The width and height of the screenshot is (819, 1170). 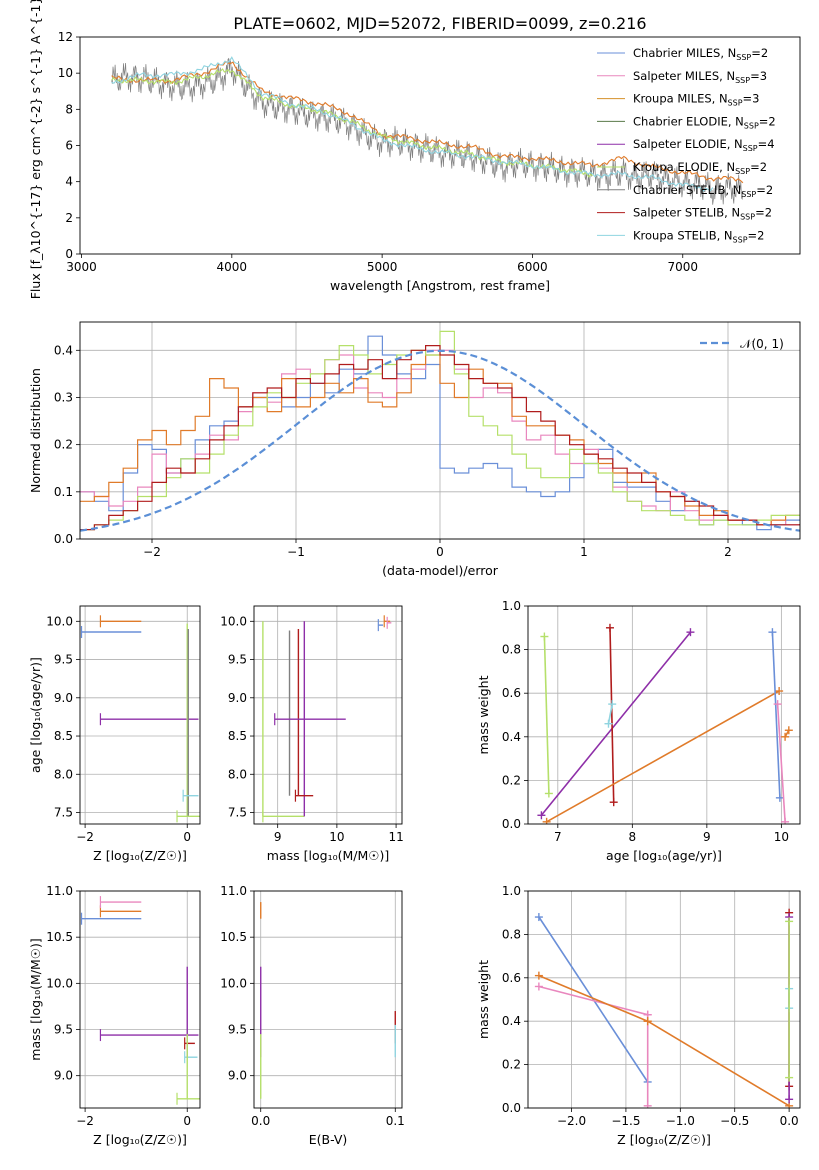 I want to click on x-tick-label: 7000, so click(x=682, y=267).